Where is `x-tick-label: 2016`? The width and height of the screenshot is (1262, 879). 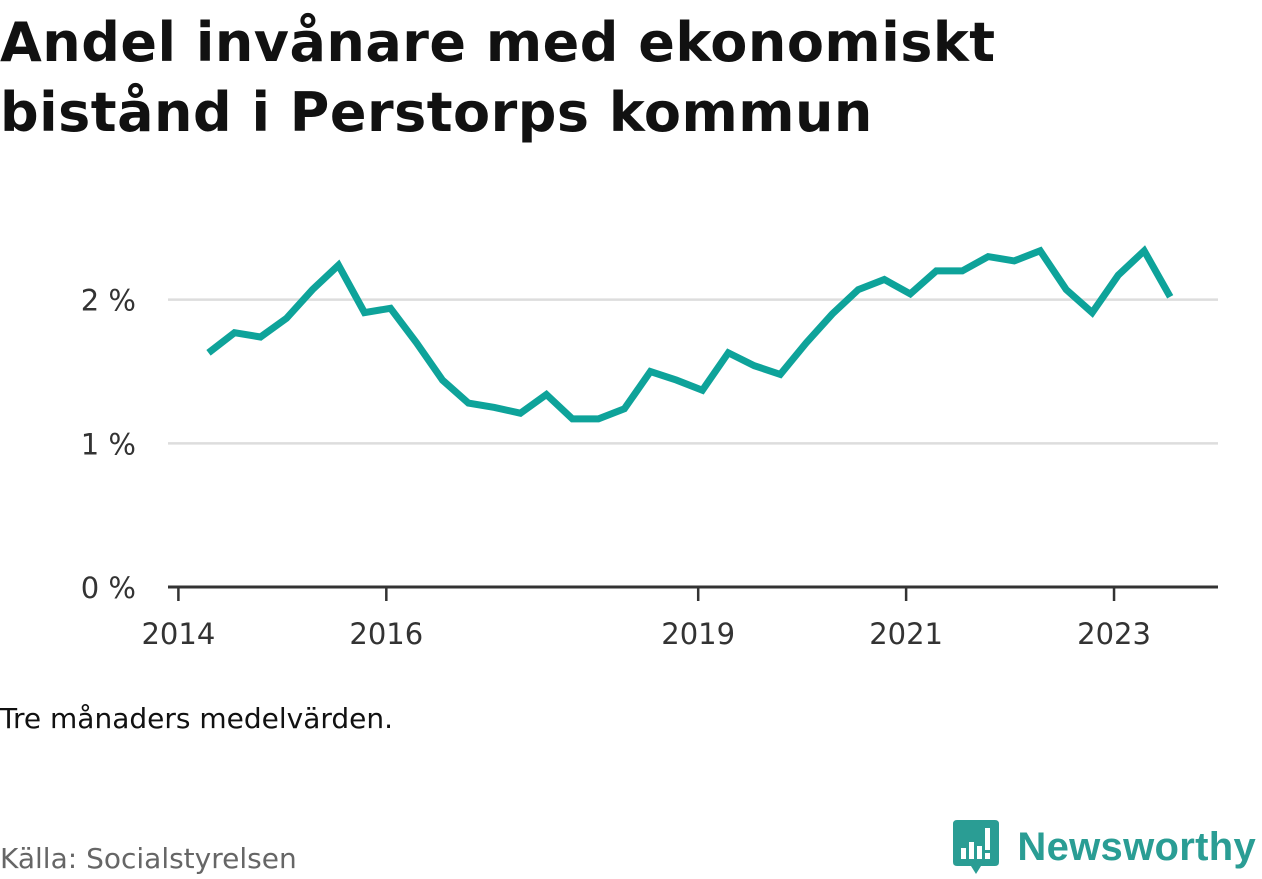
x-tick-label: 2016 is located at coordinates (386, 634).